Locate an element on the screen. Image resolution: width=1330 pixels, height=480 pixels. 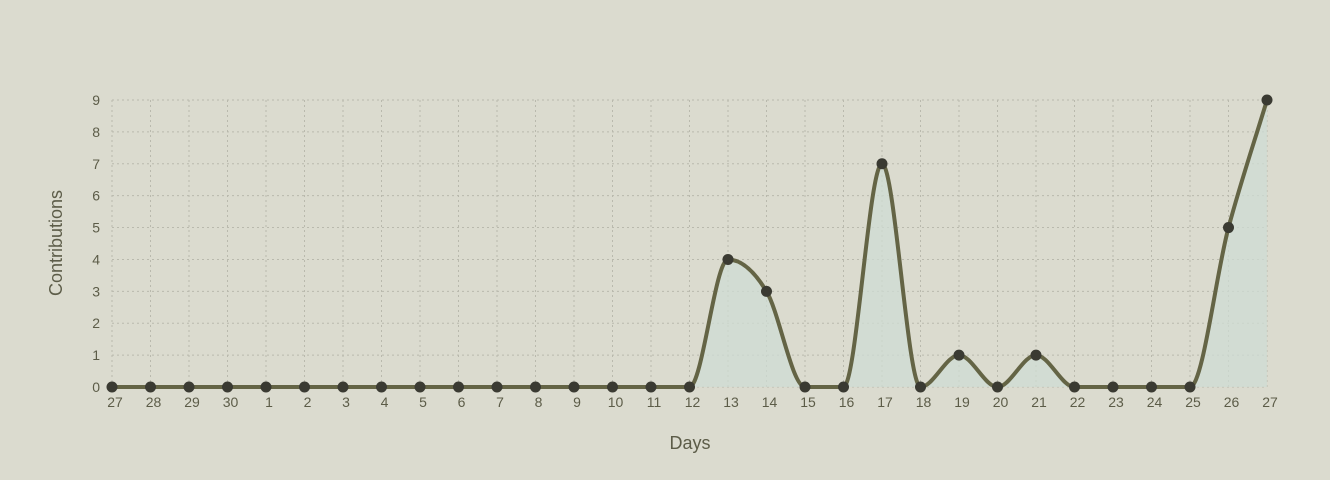
y-tick-label: 7 is located at coordinates (96, 164).